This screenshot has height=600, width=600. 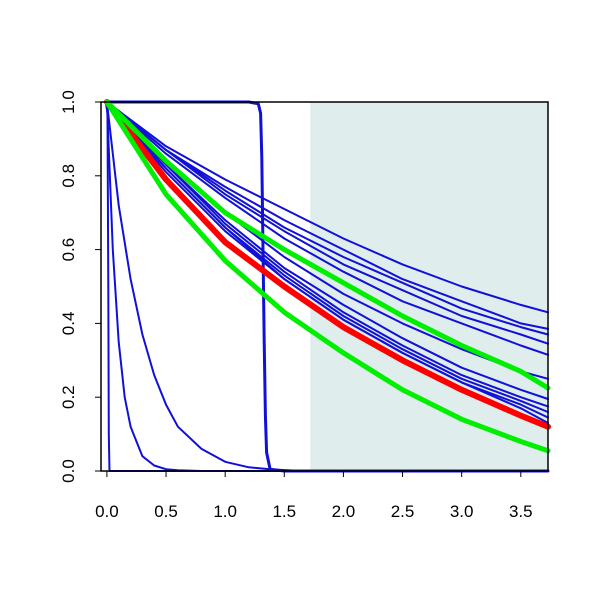 What do you see at coordinates (521, 511) in the screenshot?
I see `x-tick-label-7: 3.5` at bounding box center [521, 511].